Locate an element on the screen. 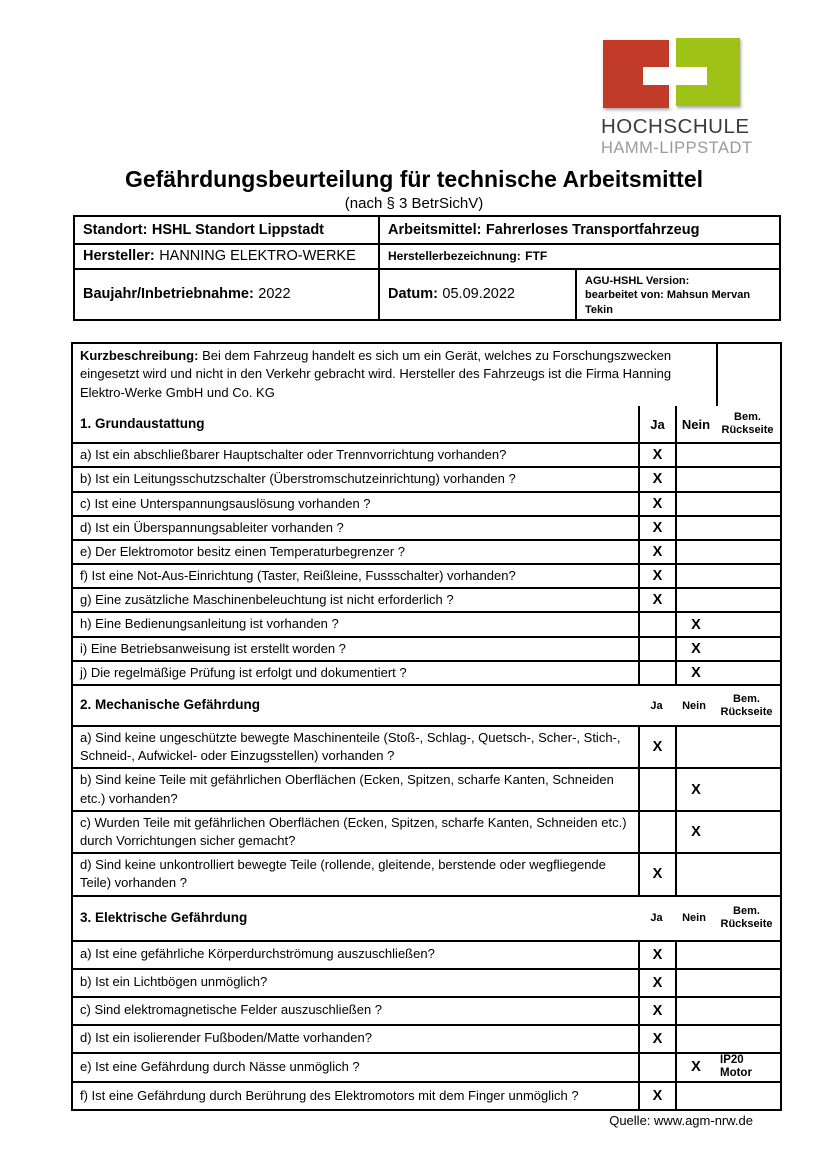  source-note: Quelle: www.agm-nrw.de is located at coordinates (681, 1121).